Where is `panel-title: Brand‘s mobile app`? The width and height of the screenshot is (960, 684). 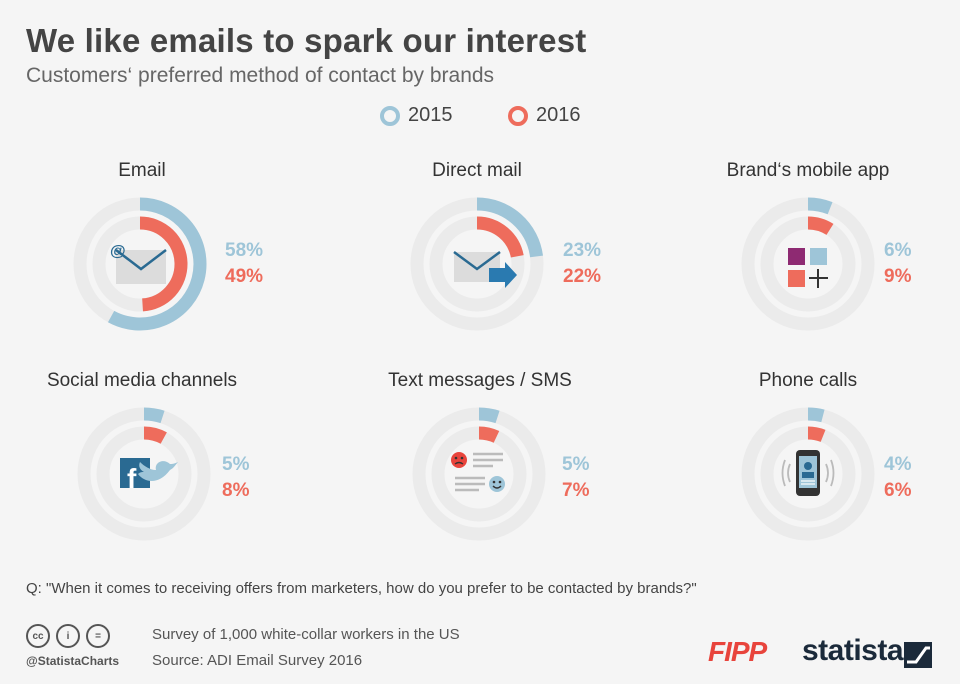
panel-title: Brand‘s mobile app is located at coordinates (808, 170).